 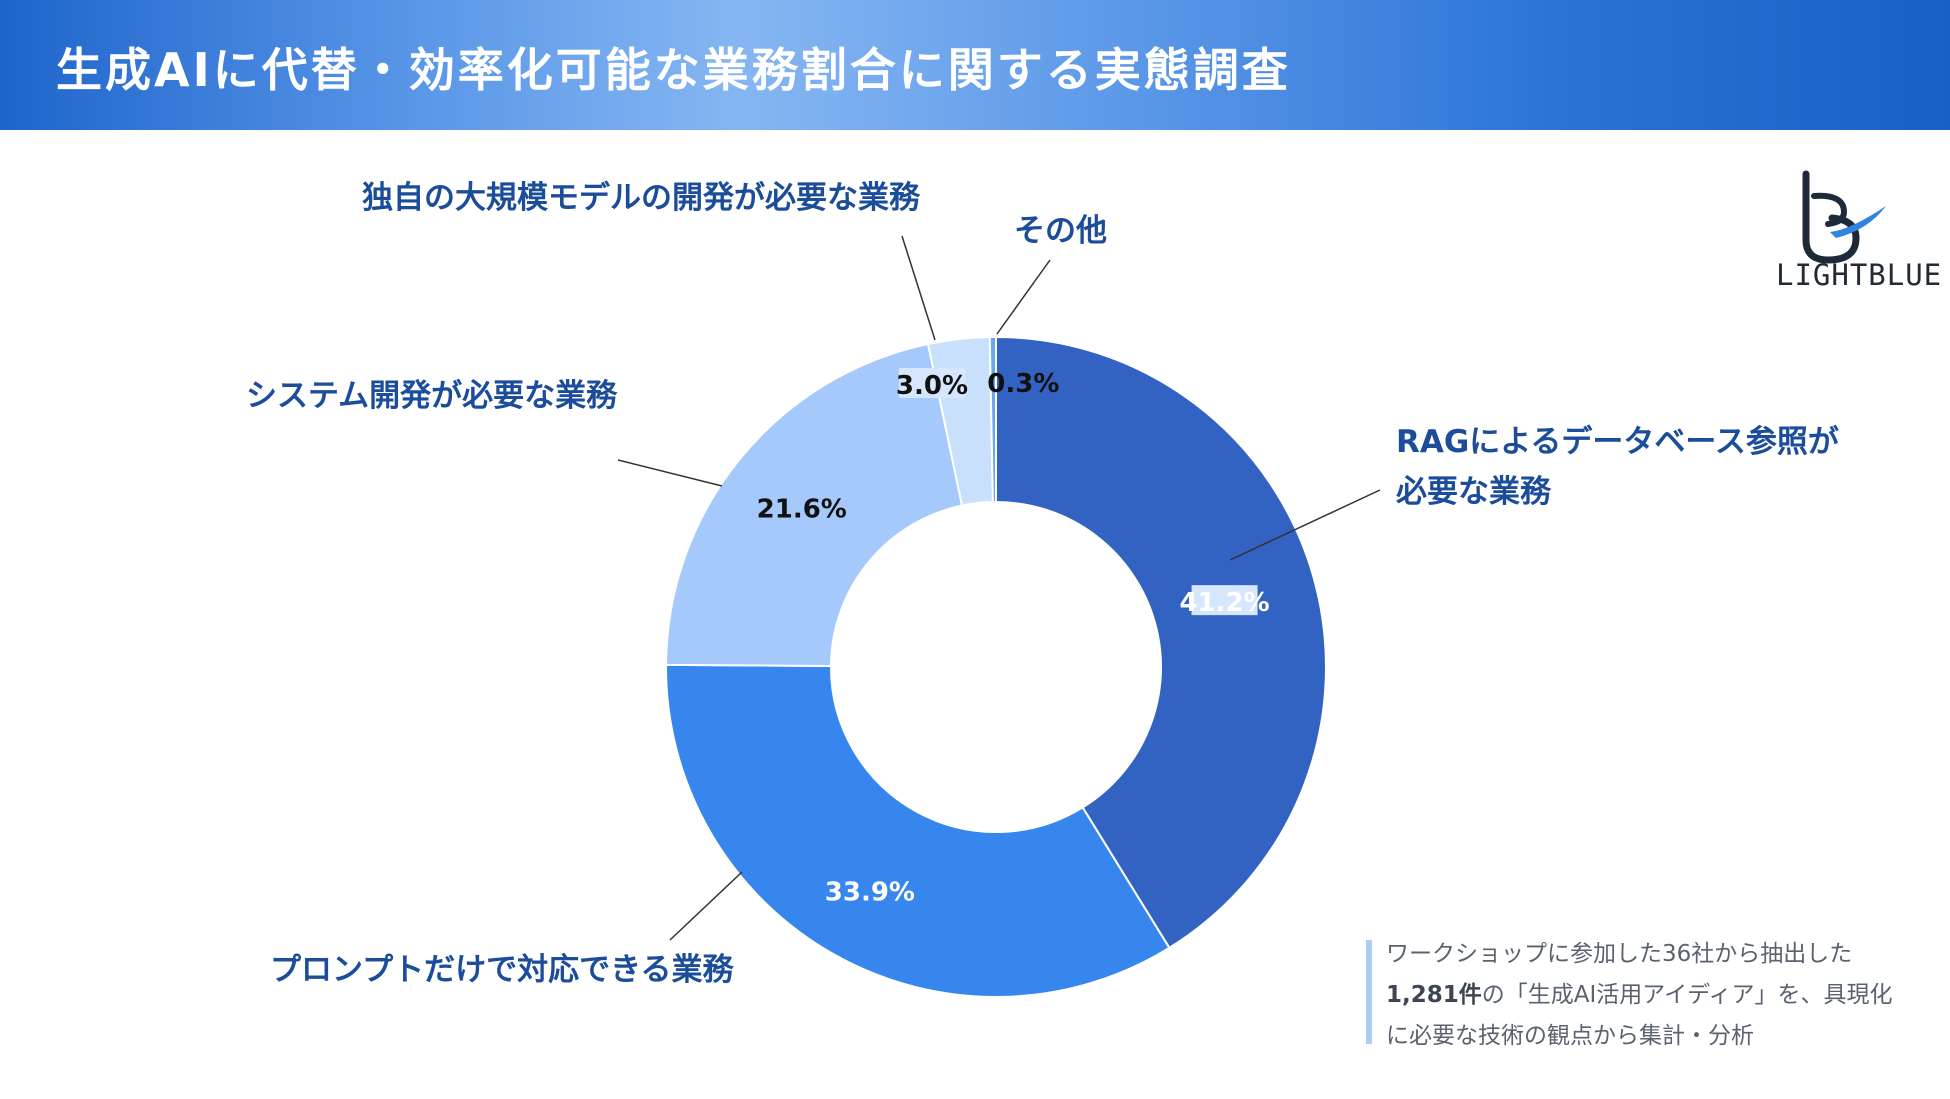 I want to click on header-banner: 生成AIに代替・効率化可能な業務割合に関する実態調査, so click(x=975, y=65).